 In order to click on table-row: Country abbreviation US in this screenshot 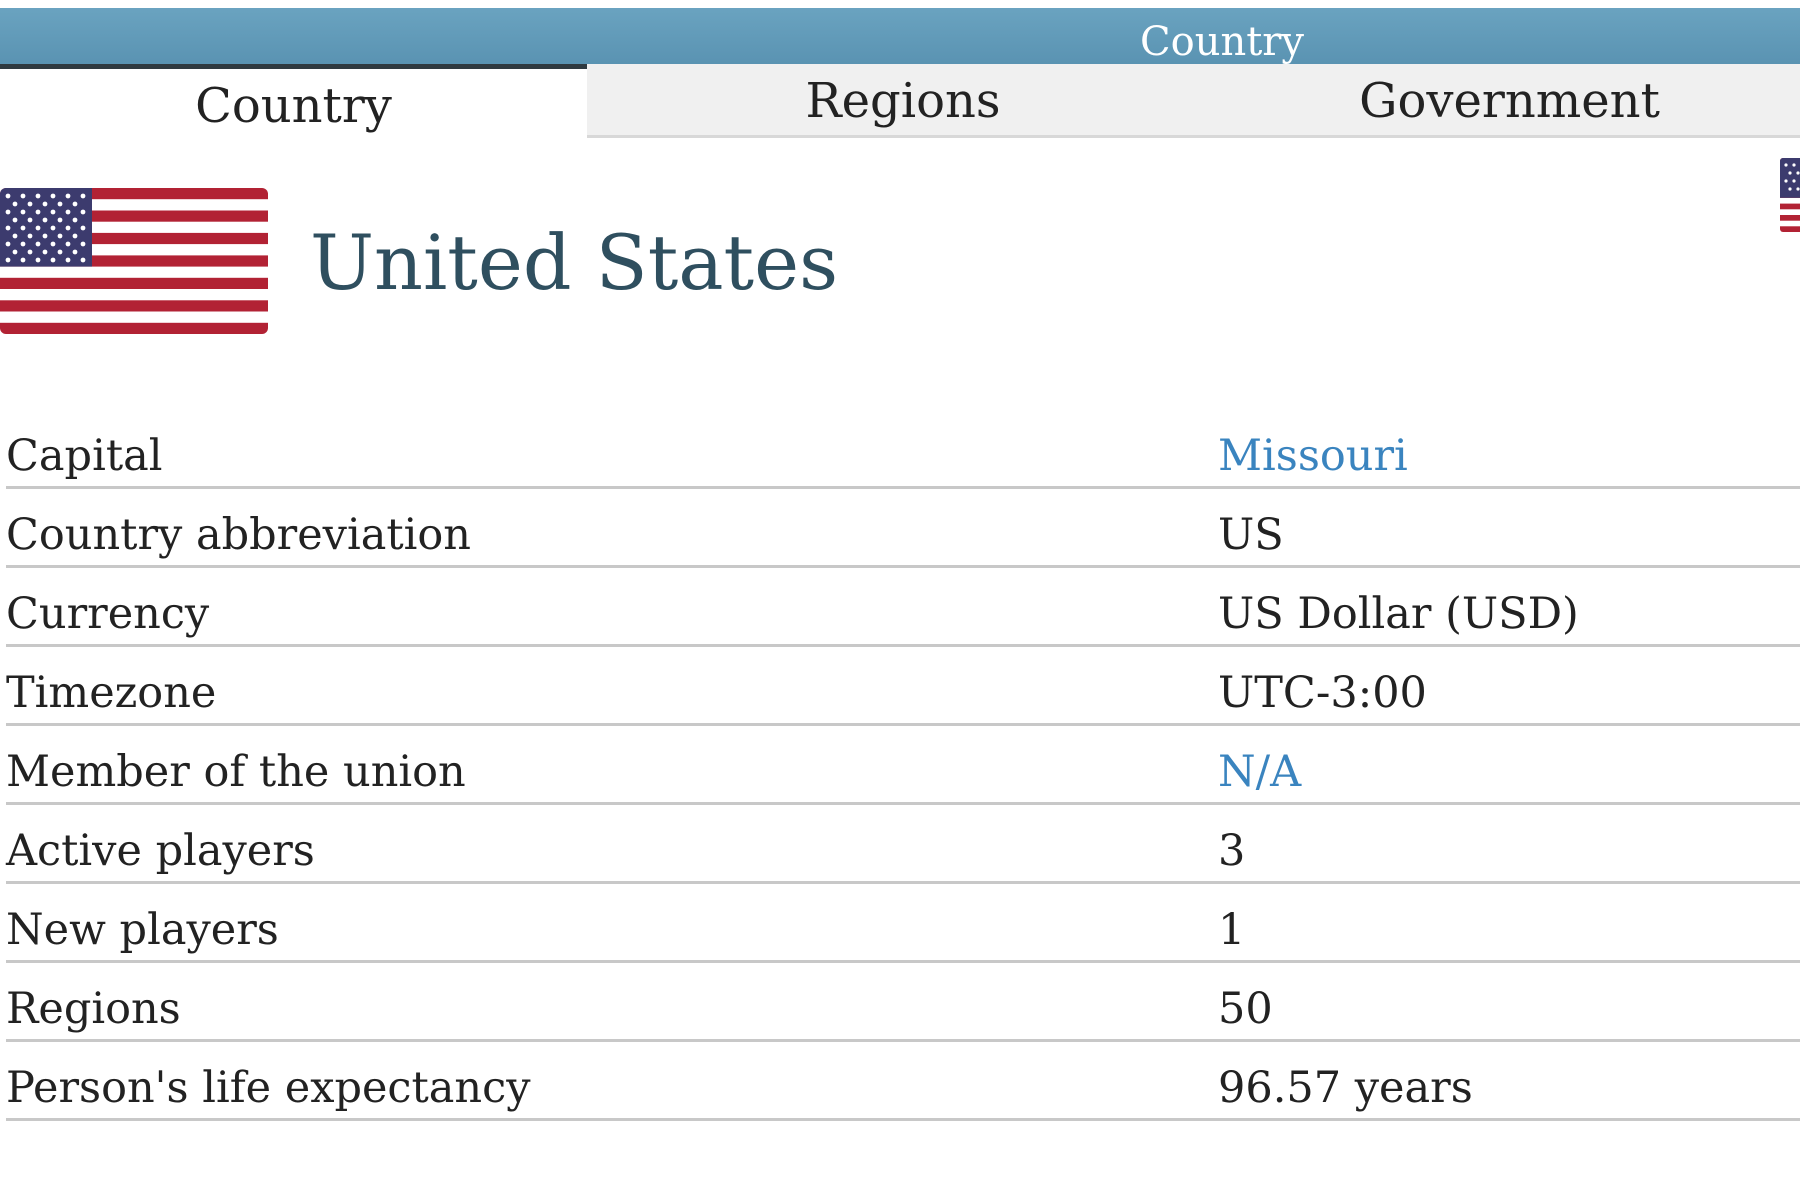, I will do `click(903, 528)`.